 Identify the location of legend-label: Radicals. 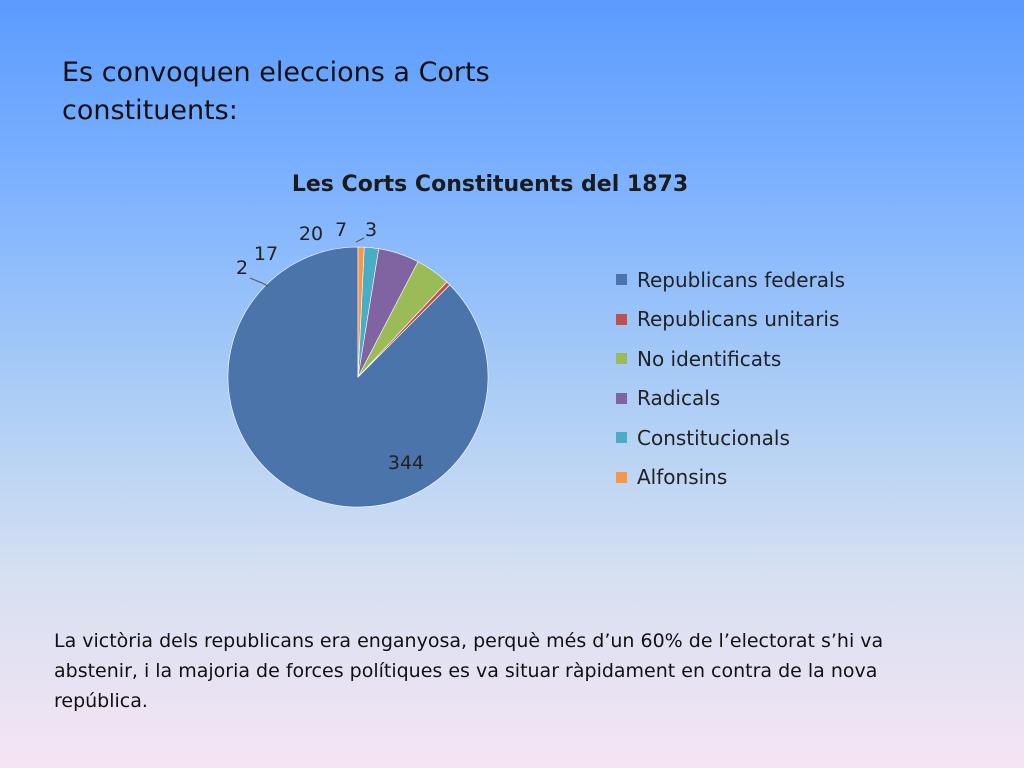
(679, 398).